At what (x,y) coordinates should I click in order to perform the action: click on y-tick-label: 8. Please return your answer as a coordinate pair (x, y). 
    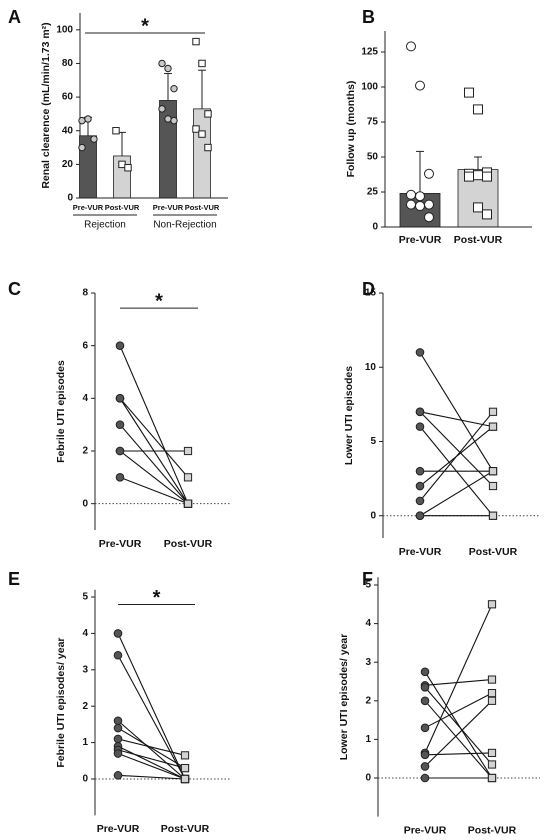
    Looking at the image, I should click on (85, 293).